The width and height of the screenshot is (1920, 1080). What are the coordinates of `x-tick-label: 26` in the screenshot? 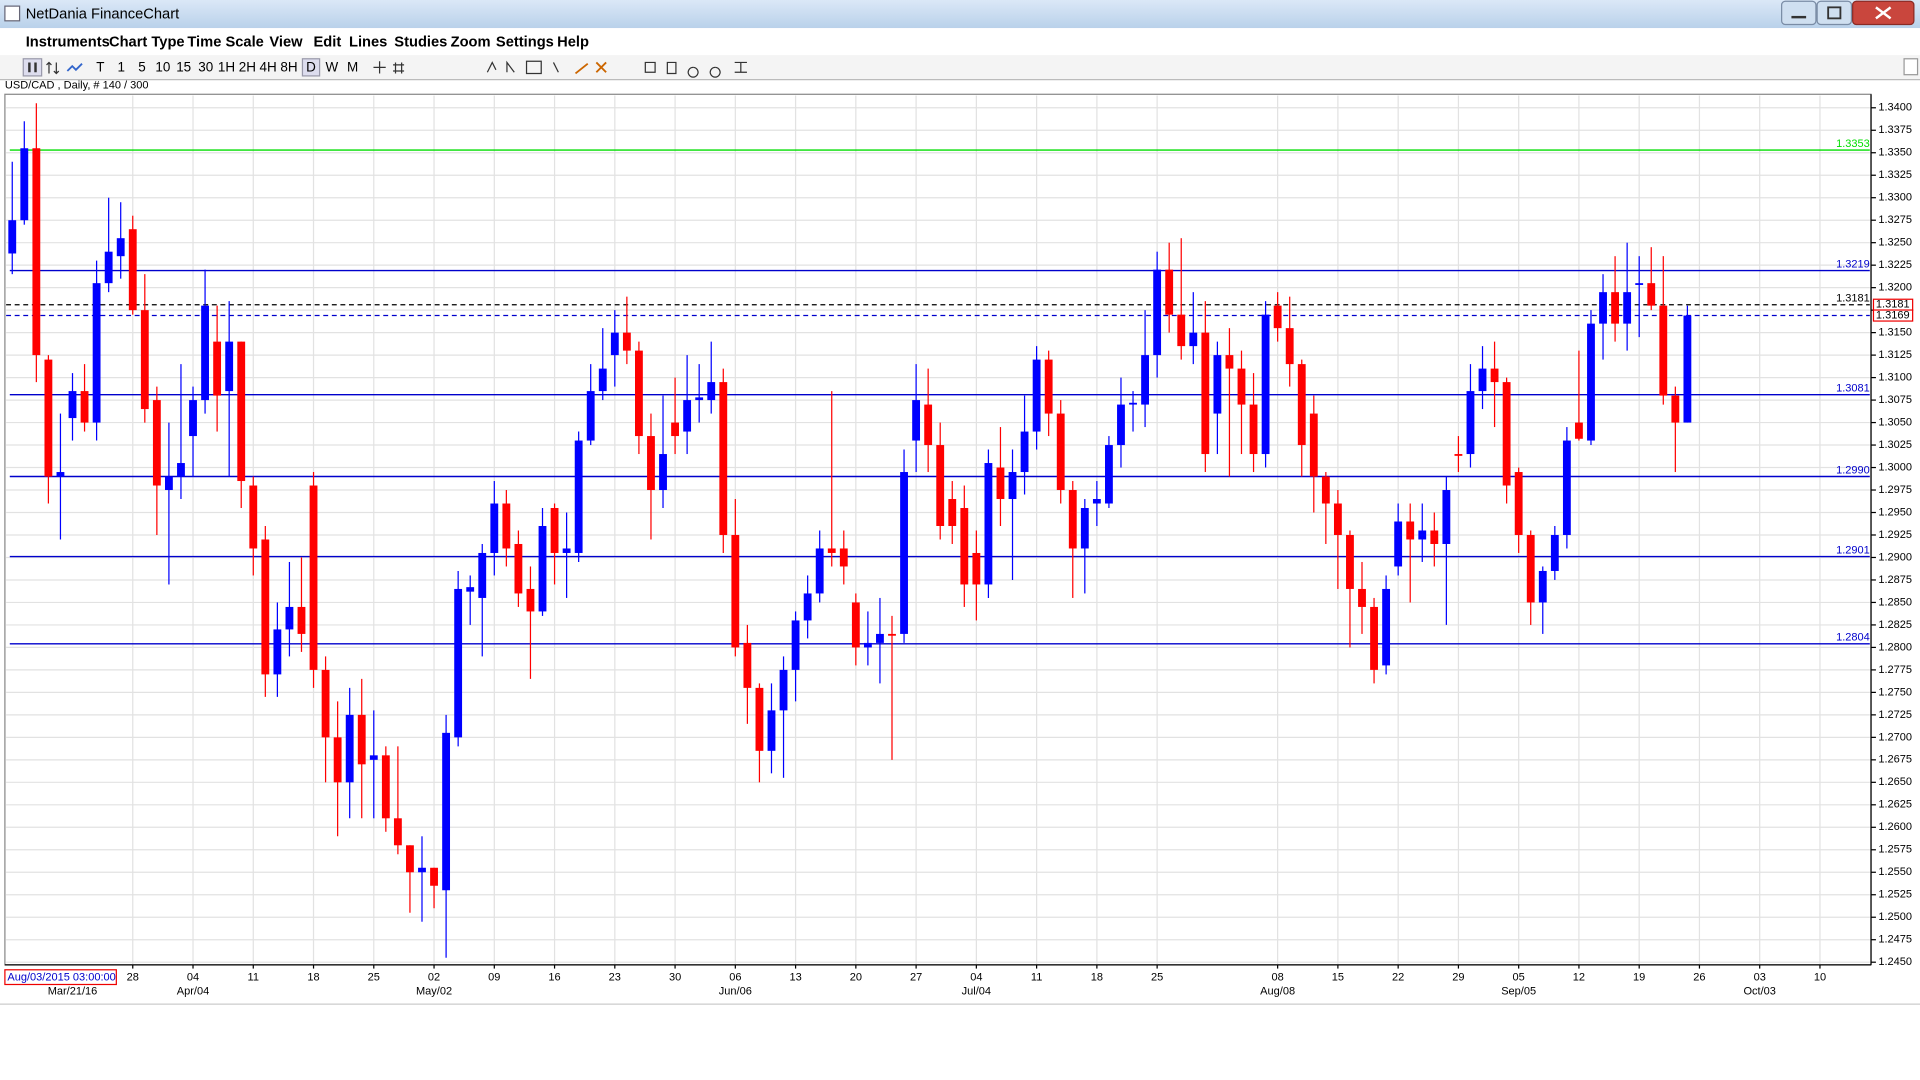 It's located at (1699, 978).